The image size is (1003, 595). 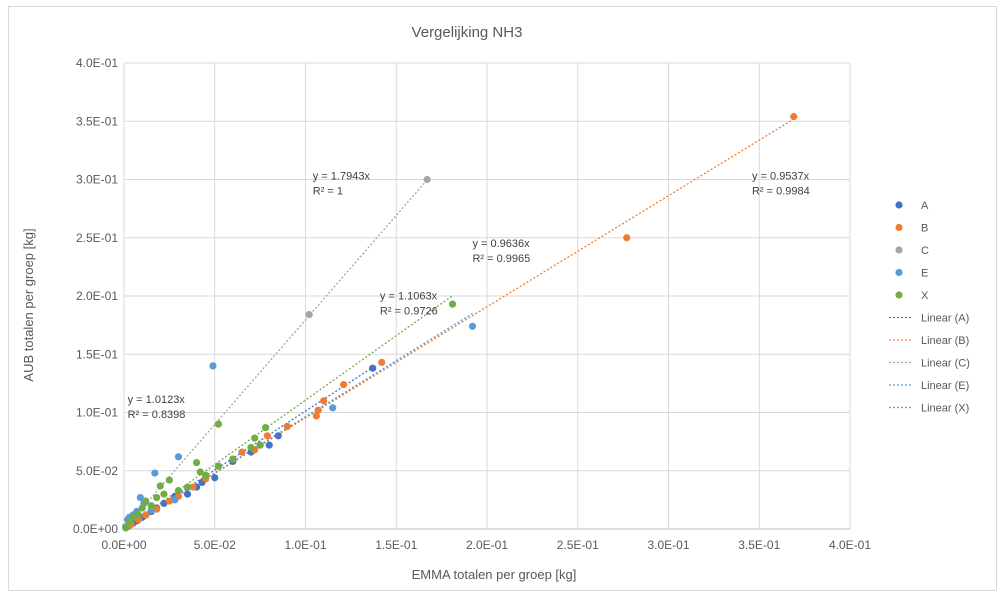 I want to click on y-tick-label: 1.0E-01, so click(x=97, y=413).